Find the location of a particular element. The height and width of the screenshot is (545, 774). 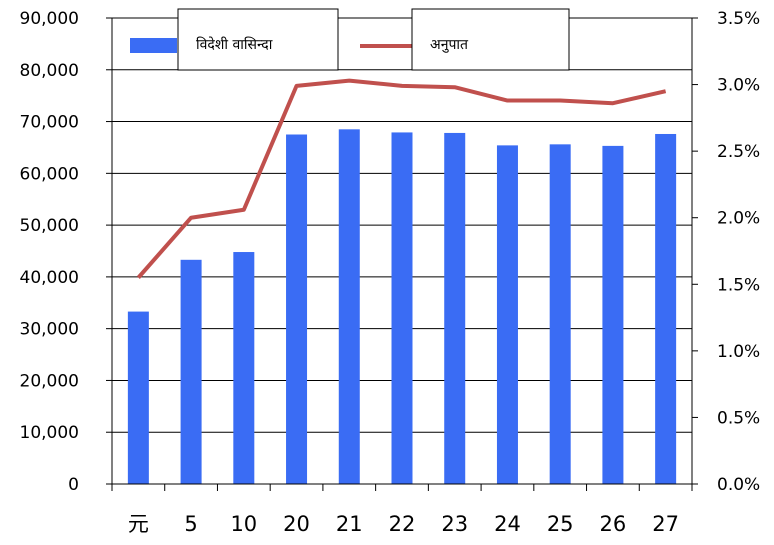

right-tick-label: 0.0% is located at coordinates (738, 485).